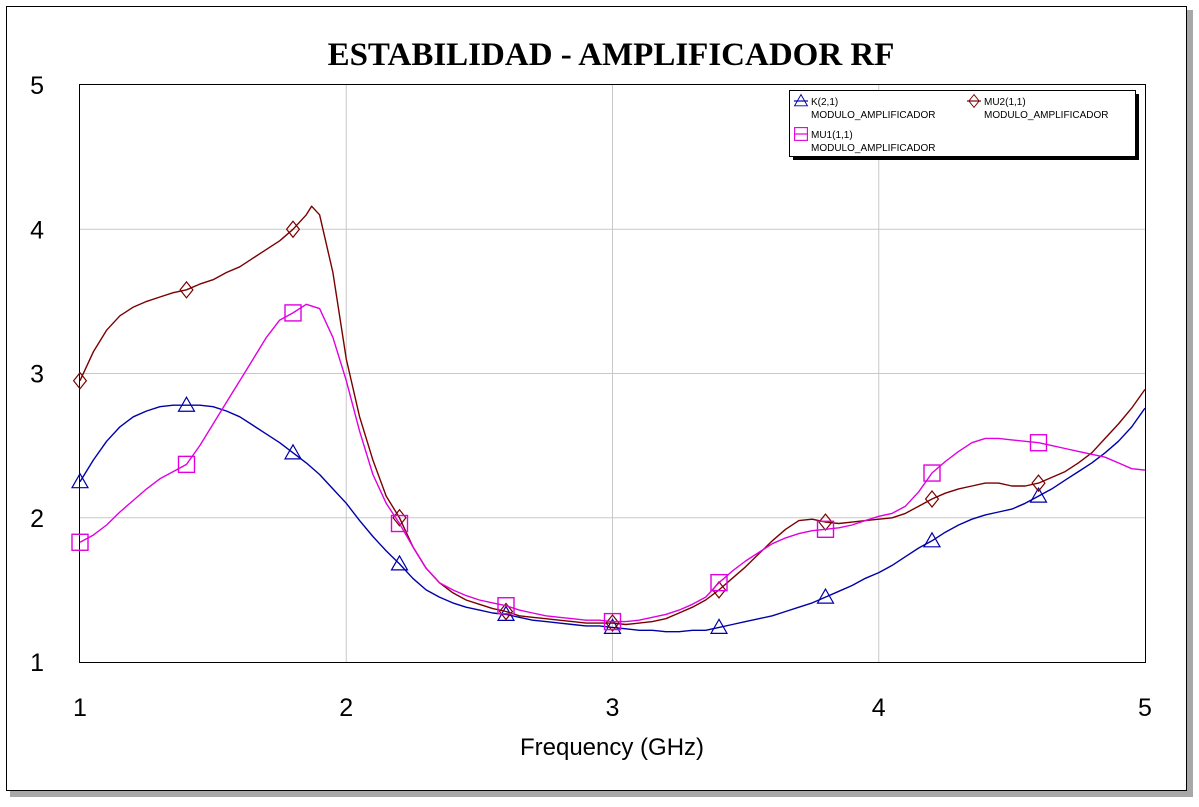  What do you see at coordinates (37, 230) in the screenshot?
I see `y-tick-label: 4` at bounding box center [37, 230].